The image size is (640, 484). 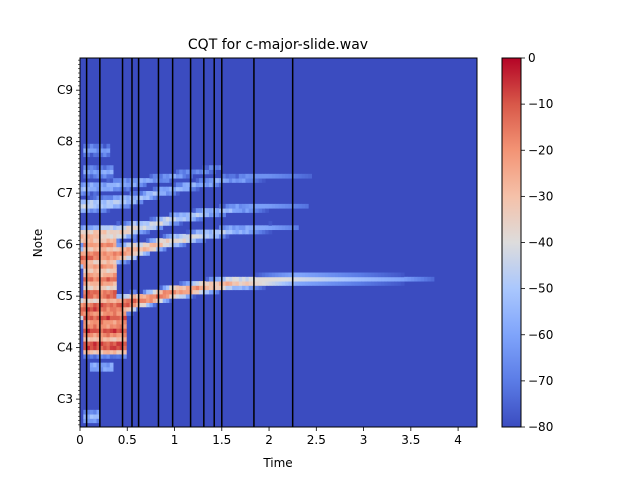 What do you see at coordinates (540, 335) in the screenshot?
I see `colorbar-tick-label: −60` at bounding box center [540, 335].